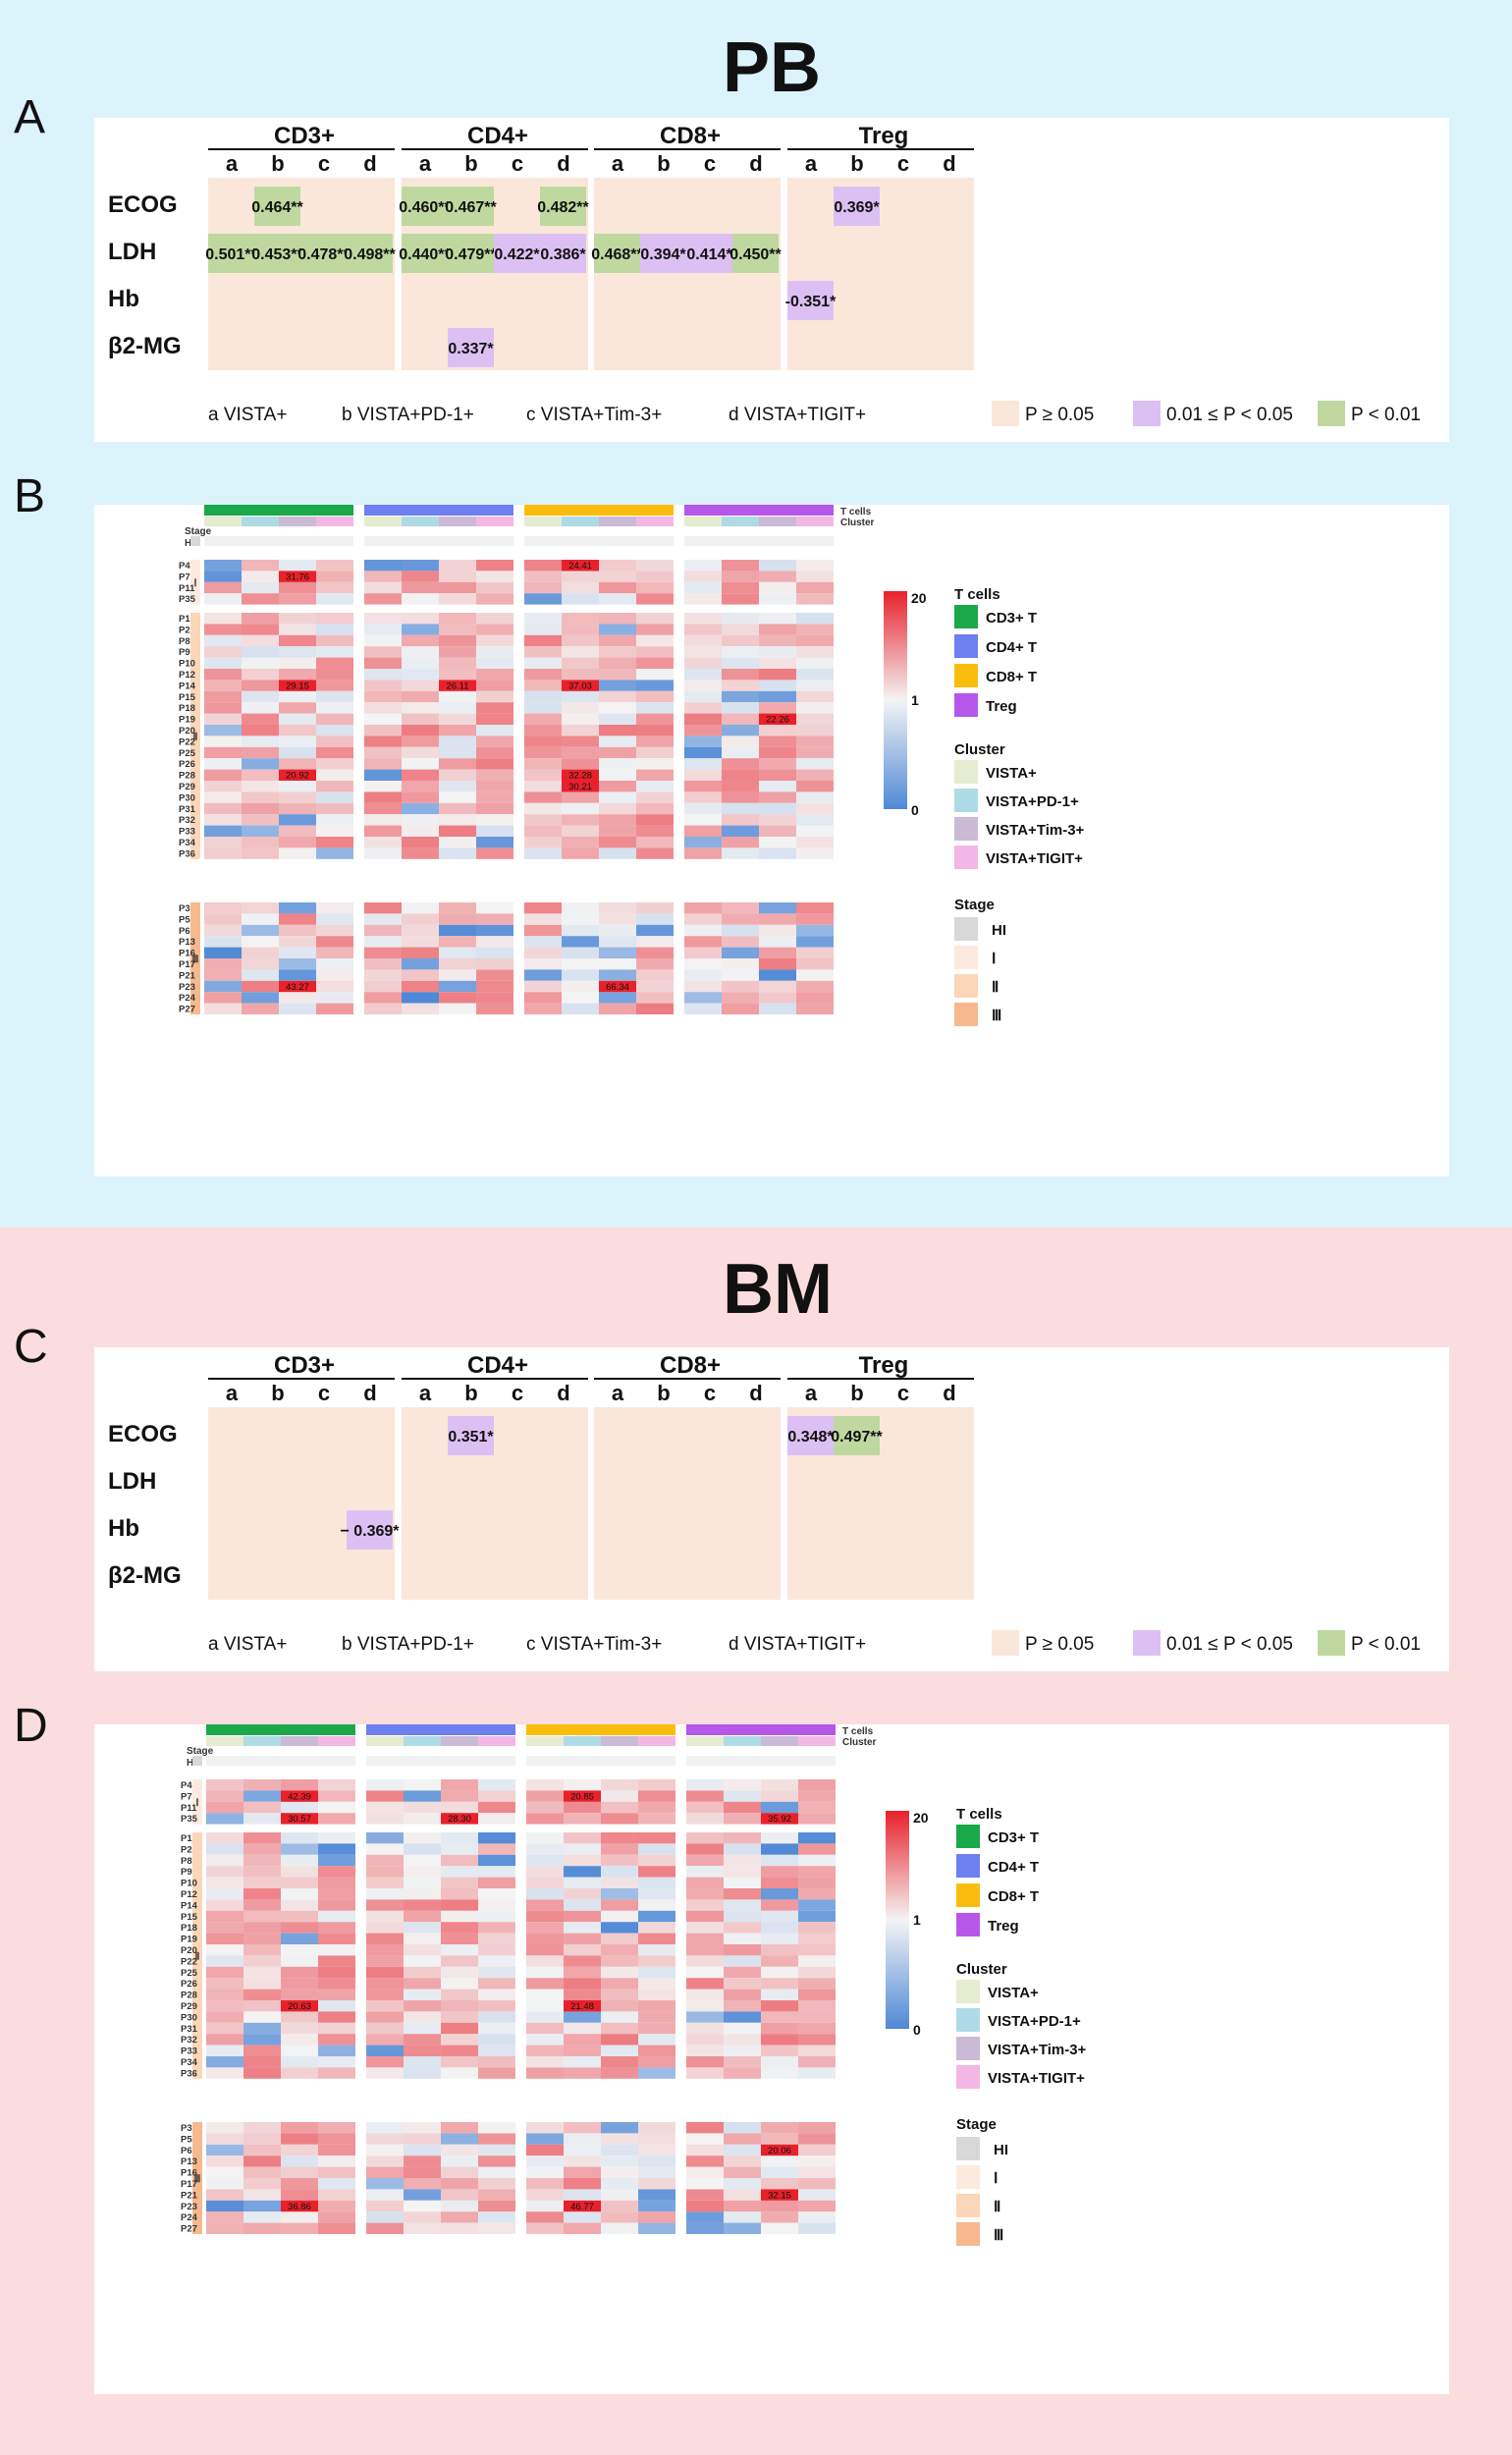 The image size is (1512, 2455). What do you see at coordinates (189, 1905) in the screenshot?
I see `bm-hm-patient-label: P14` at bounding box center [189, 1905].